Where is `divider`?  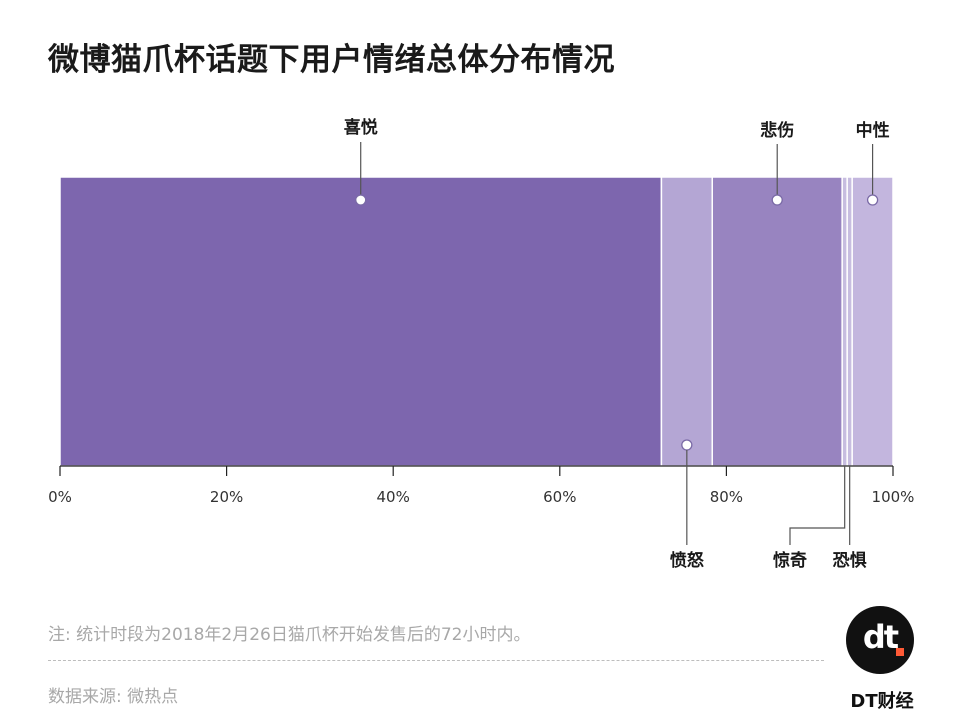 divider is located at coordinates (436, 660).